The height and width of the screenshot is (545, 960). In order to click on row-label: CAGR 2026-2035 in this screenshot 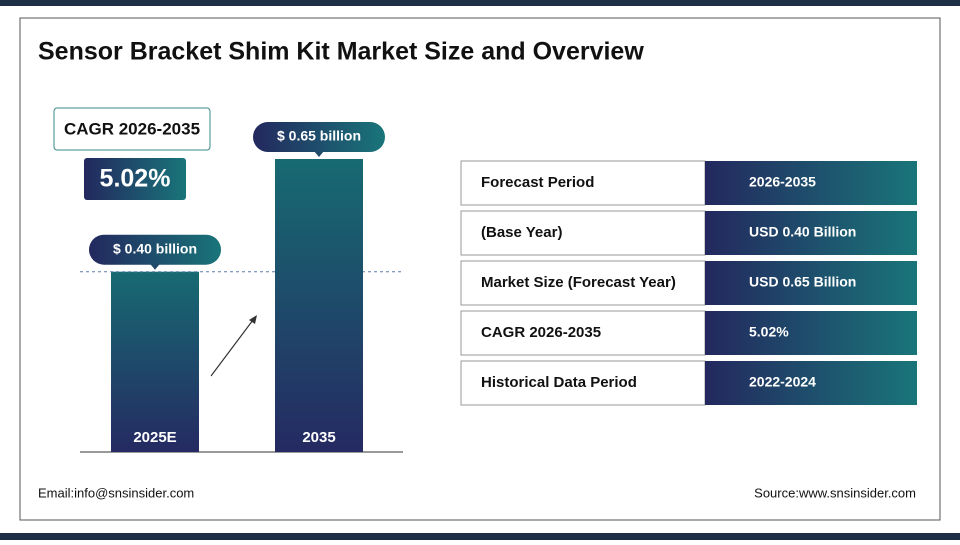, I will do `click(541, 332)`.